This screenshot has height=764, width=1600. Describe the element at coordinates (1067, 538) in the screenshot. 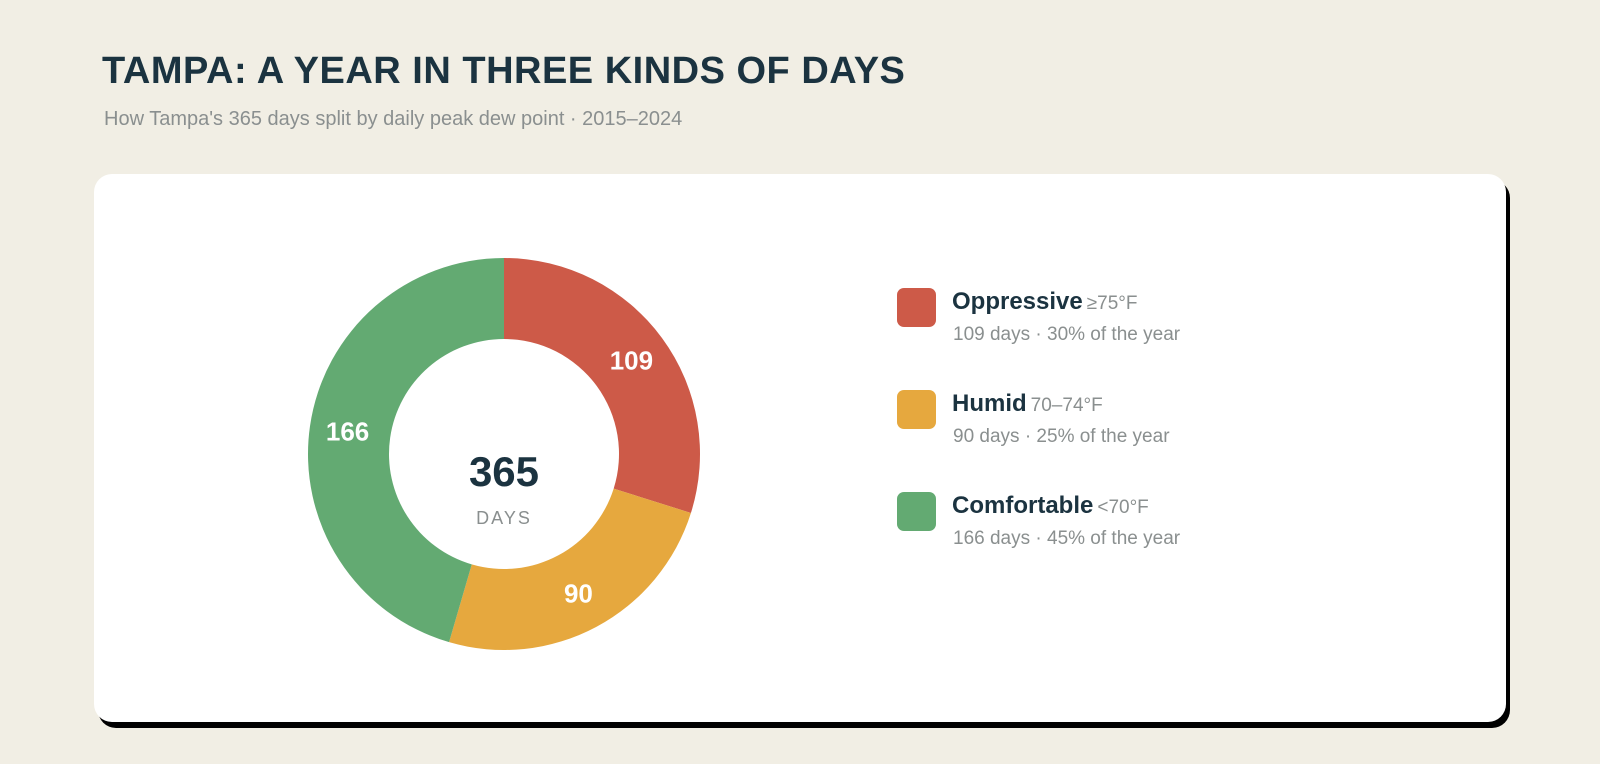

I see `legend-detail-comfortable: 166 days · 45% of the year` at that location.